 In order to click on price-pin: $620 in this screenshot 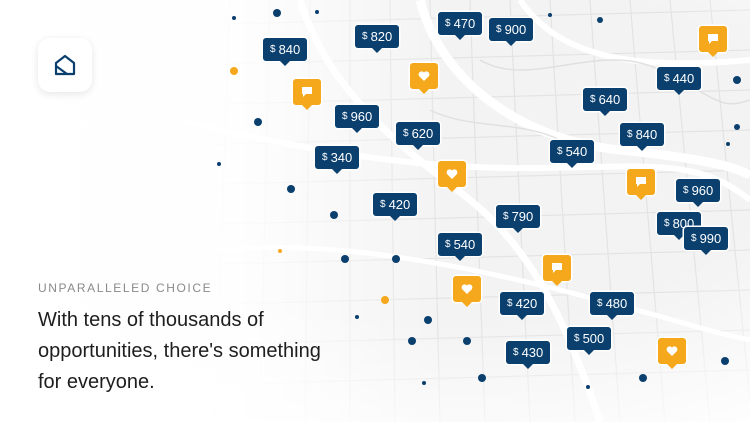, I will do `click(418, 136)`.